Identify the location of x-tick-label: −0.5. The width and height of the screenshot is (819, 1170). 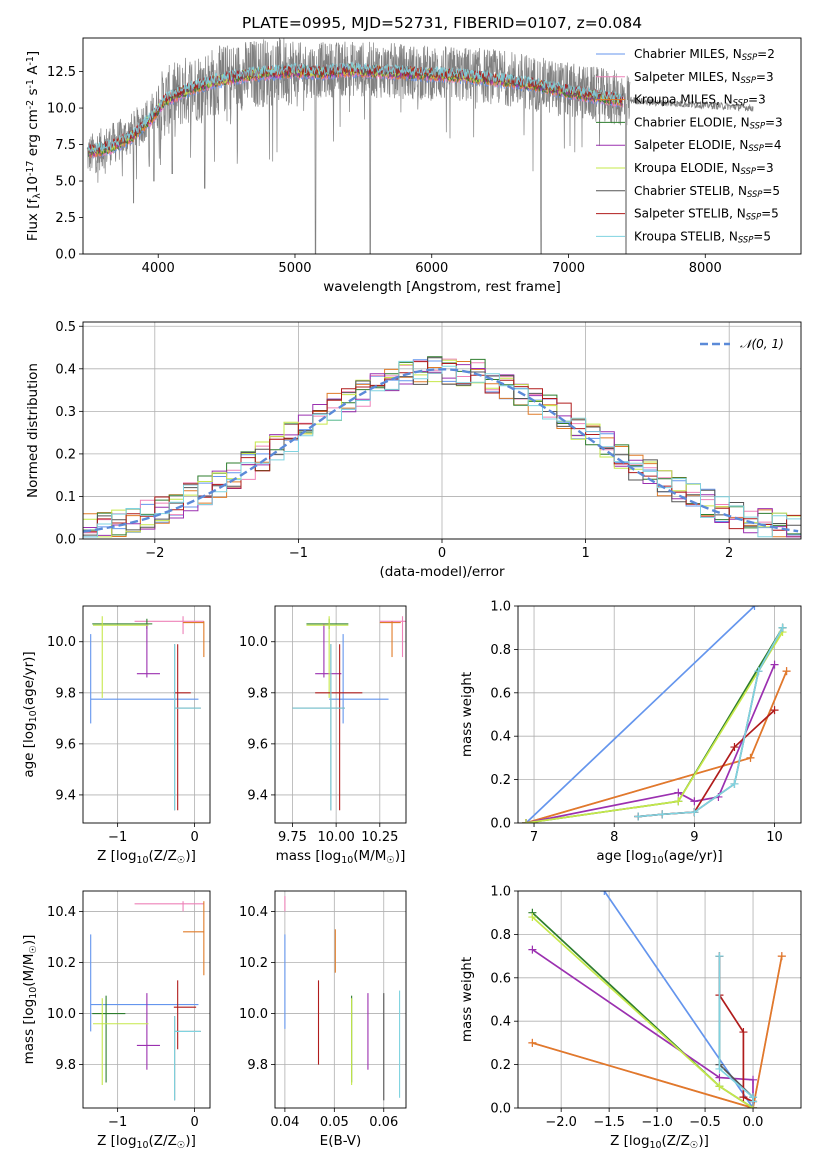
(705, 1122).